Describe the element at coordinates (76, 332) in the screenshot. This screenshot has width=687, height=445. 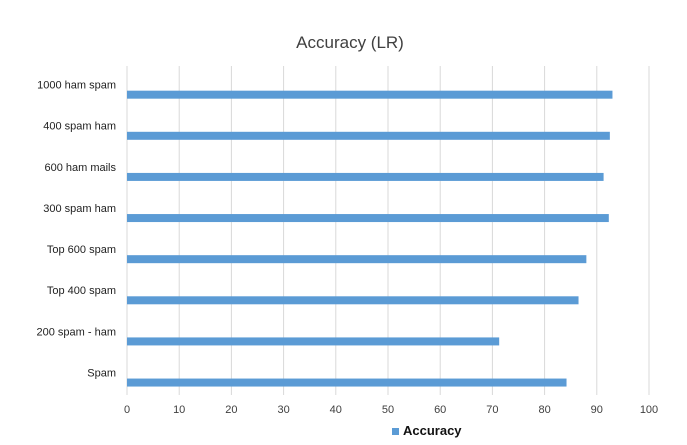
I see `category-label: 200 spam - ham` at that location.